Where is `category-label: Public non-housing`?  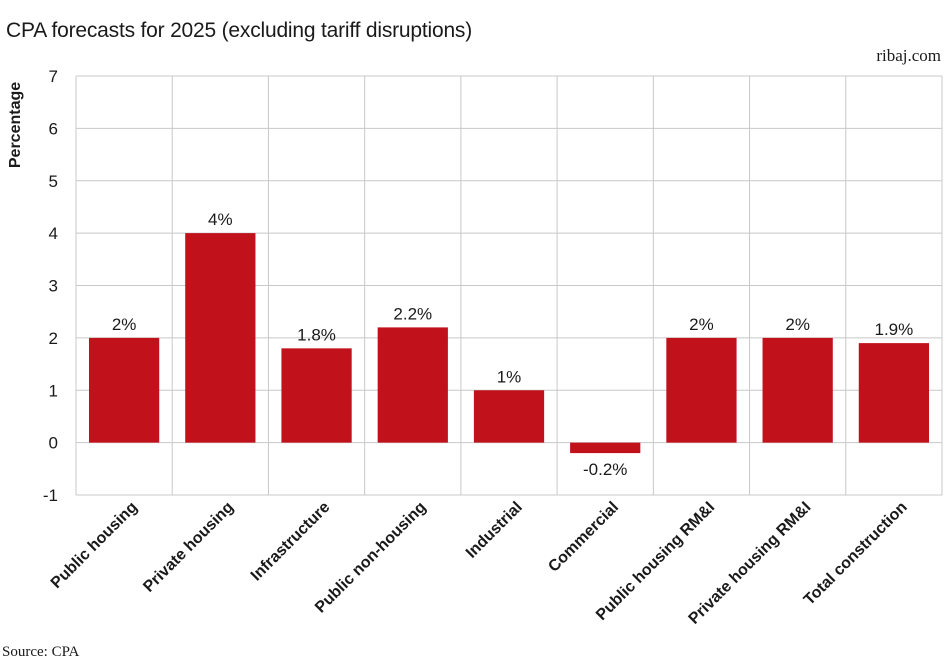
category-label: Public non-housing is located at coordinates (371, 558).